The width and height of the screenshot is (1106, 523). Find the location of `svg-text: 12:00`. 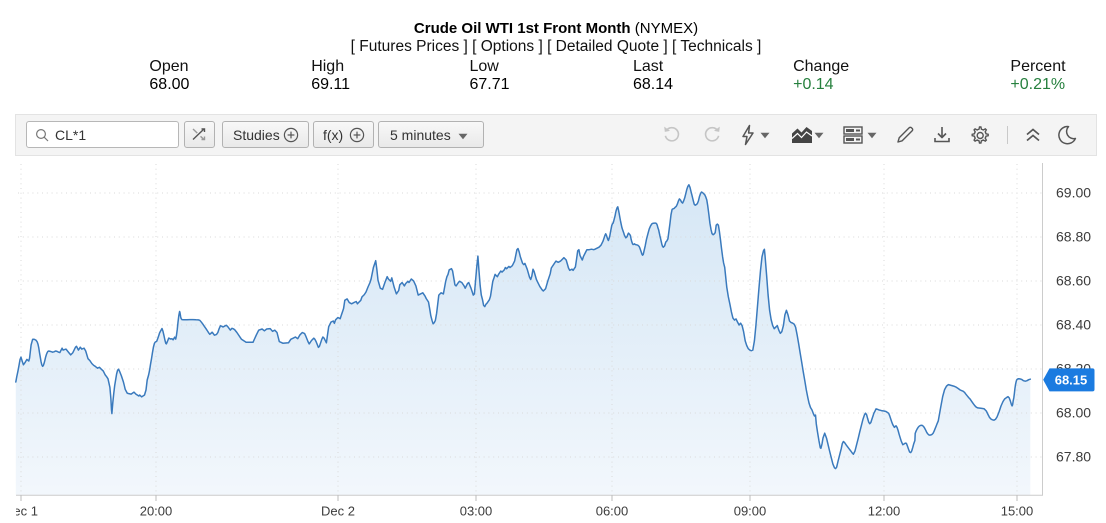

svg-text: 12:00 is located at coordinates (884, 511).